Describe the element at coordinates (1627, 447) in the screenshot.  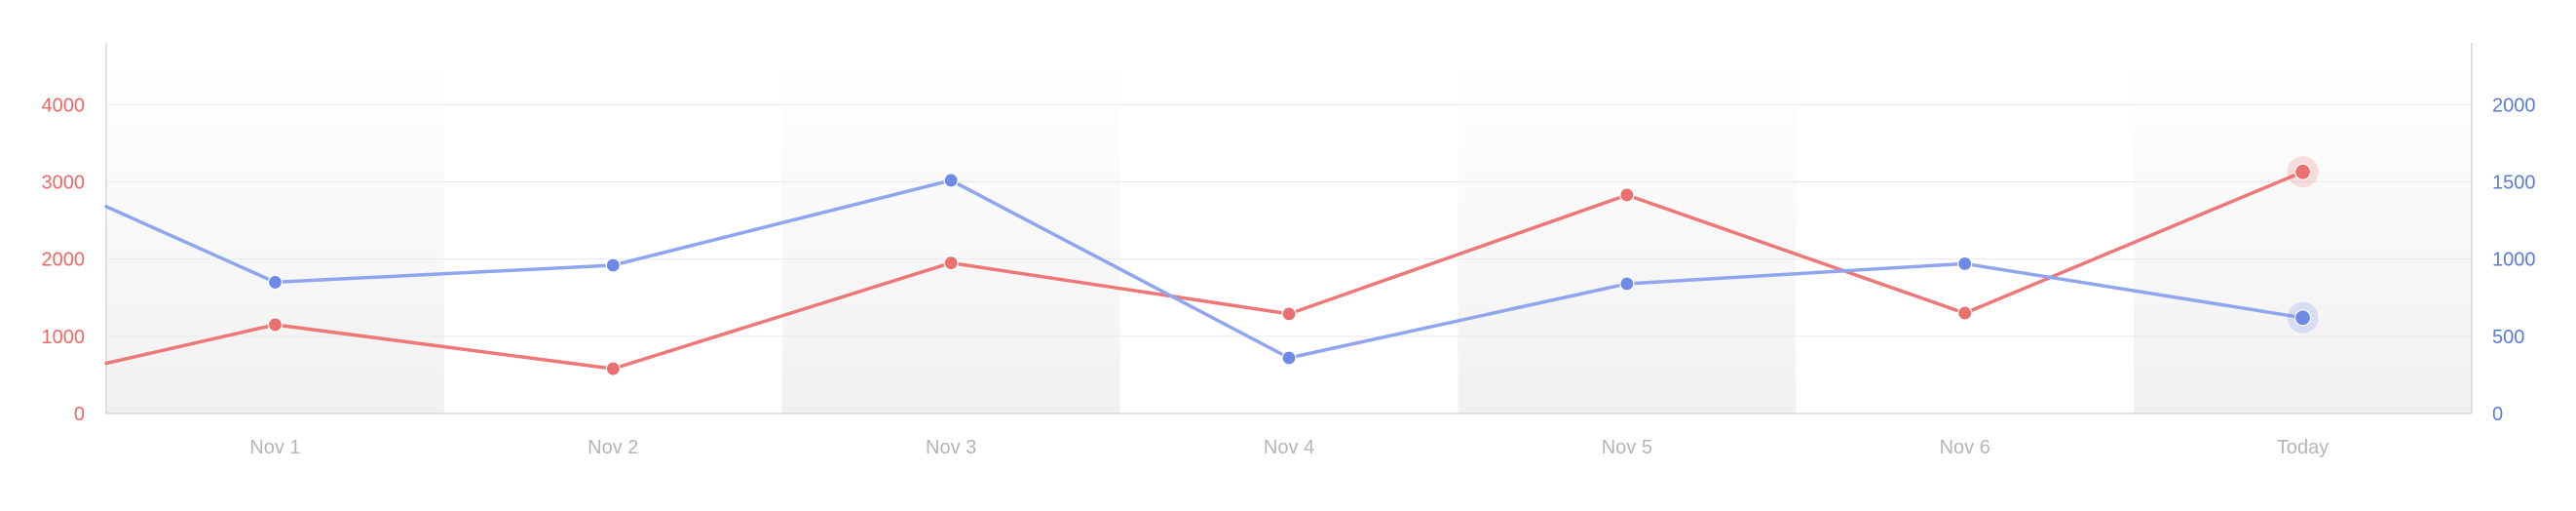
I see `x-tick-label: Nov 5` at that location.